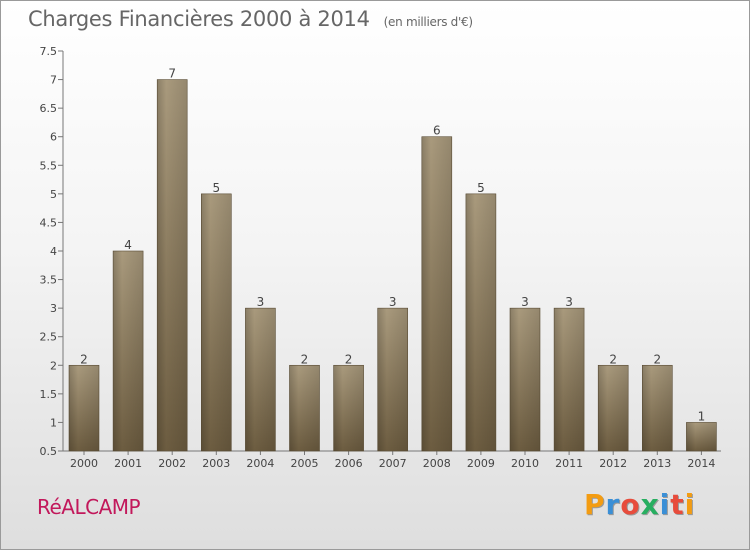 This screenshot has width=750, height=550. I want to click on logo-letter: o, so click(630, 504).